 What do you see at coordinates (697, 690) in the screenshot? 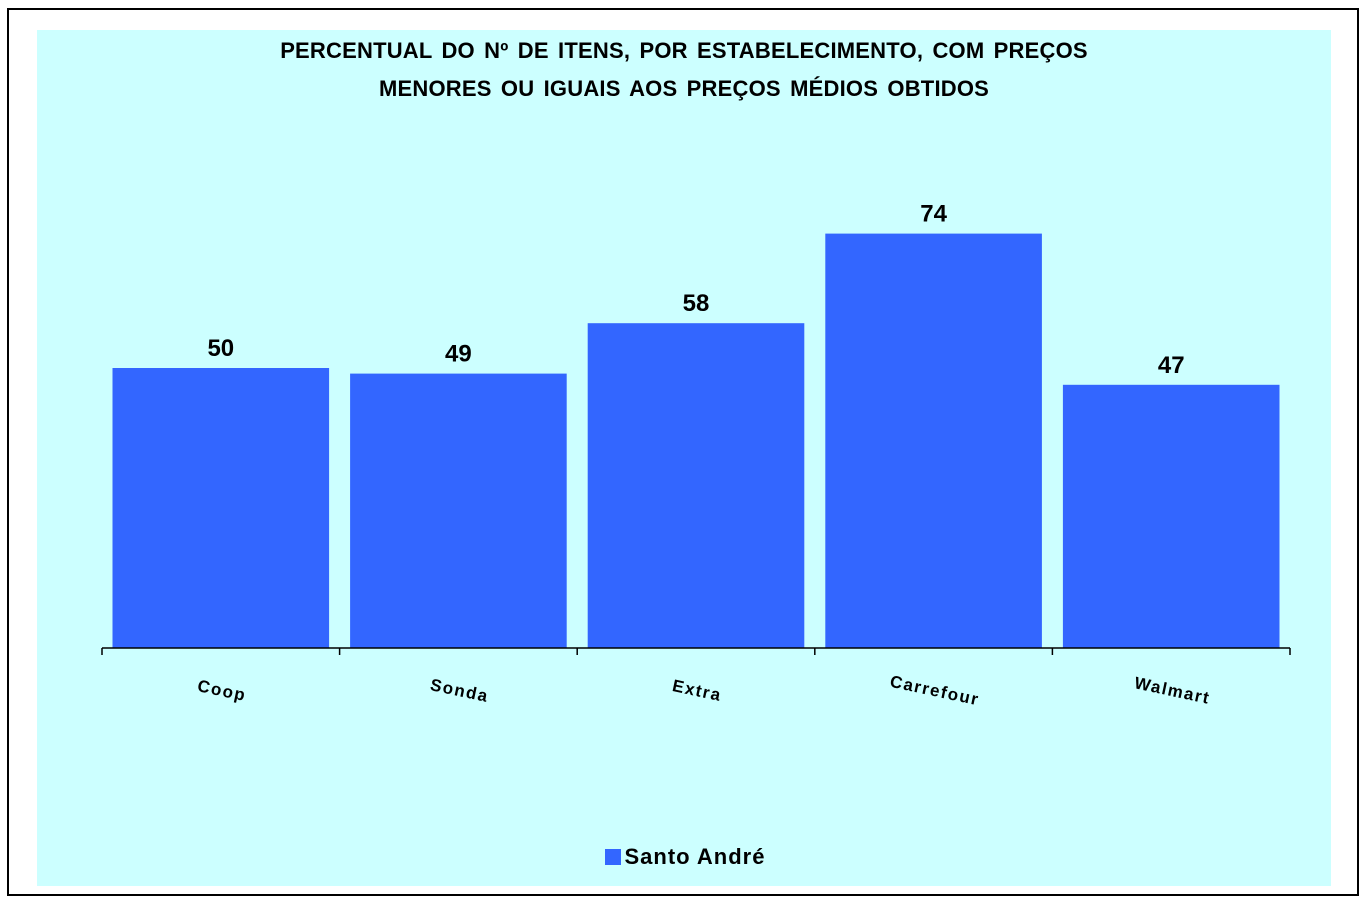
I see `x-tick-label-extra: Extra` at bounding box center [697, 690].